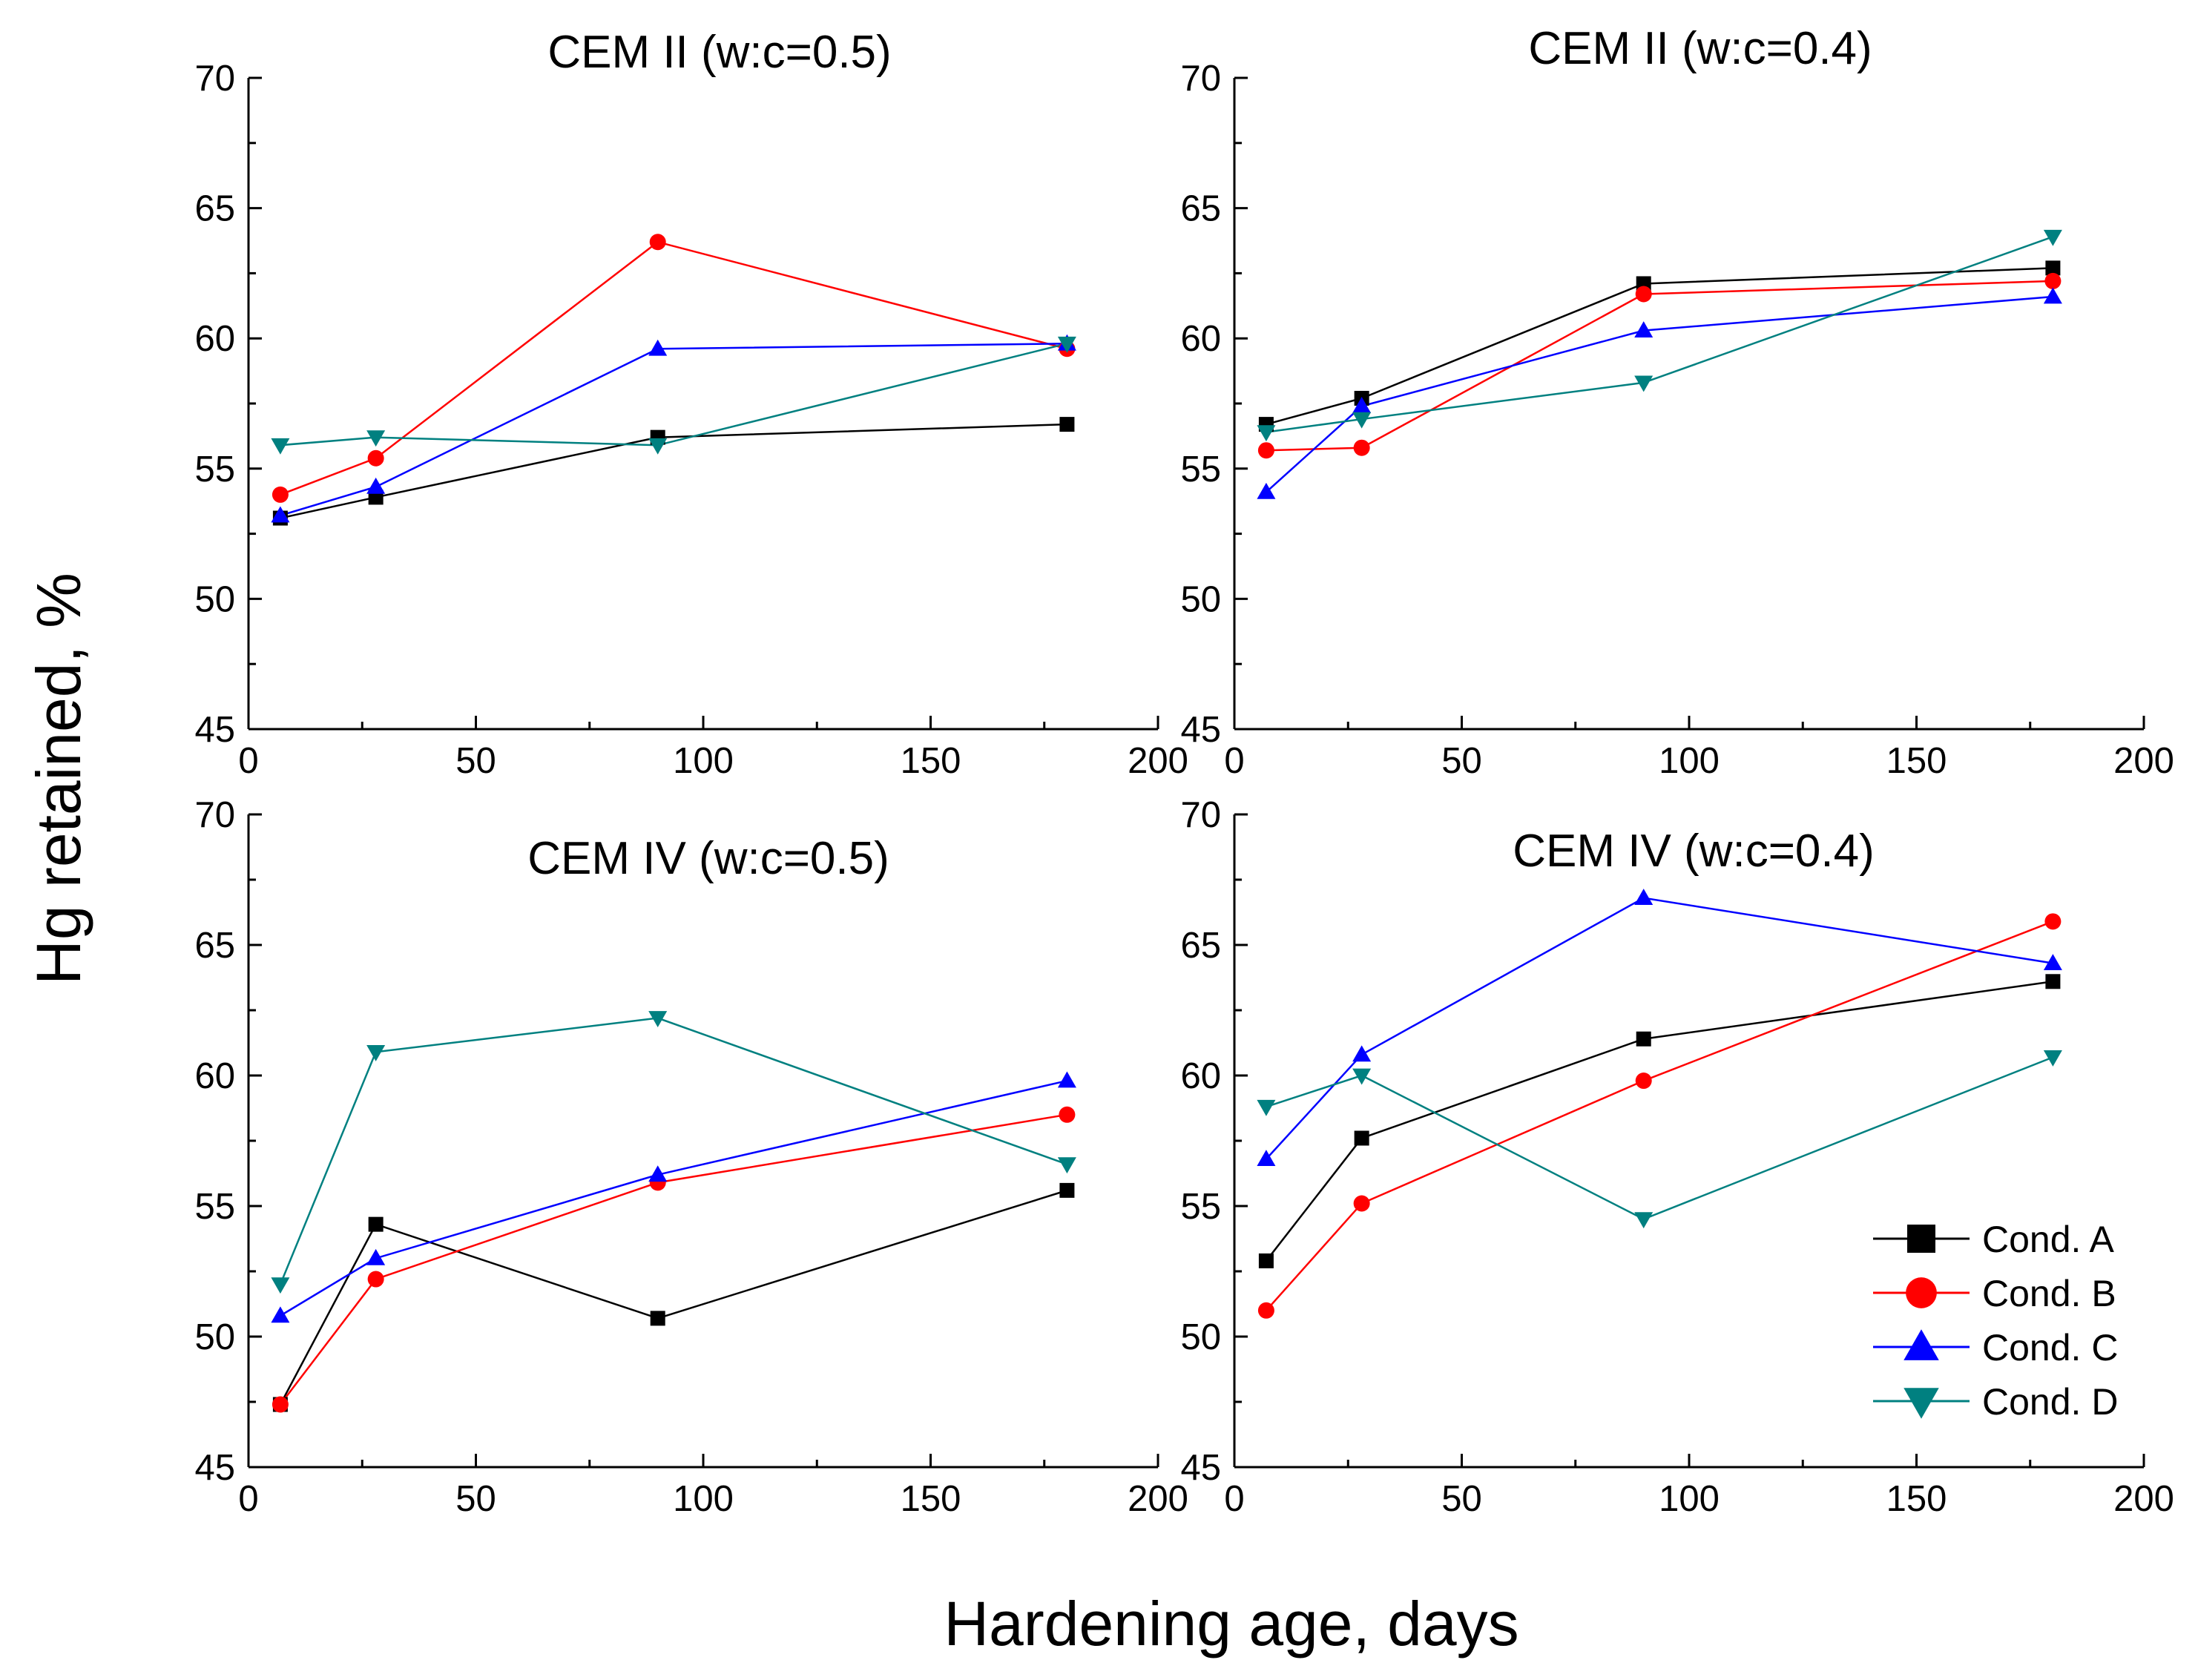  Describe the element at coordinates (1231, 1624) in the screenshot. I see `x-axis-title: Hardening age, days` at that location.